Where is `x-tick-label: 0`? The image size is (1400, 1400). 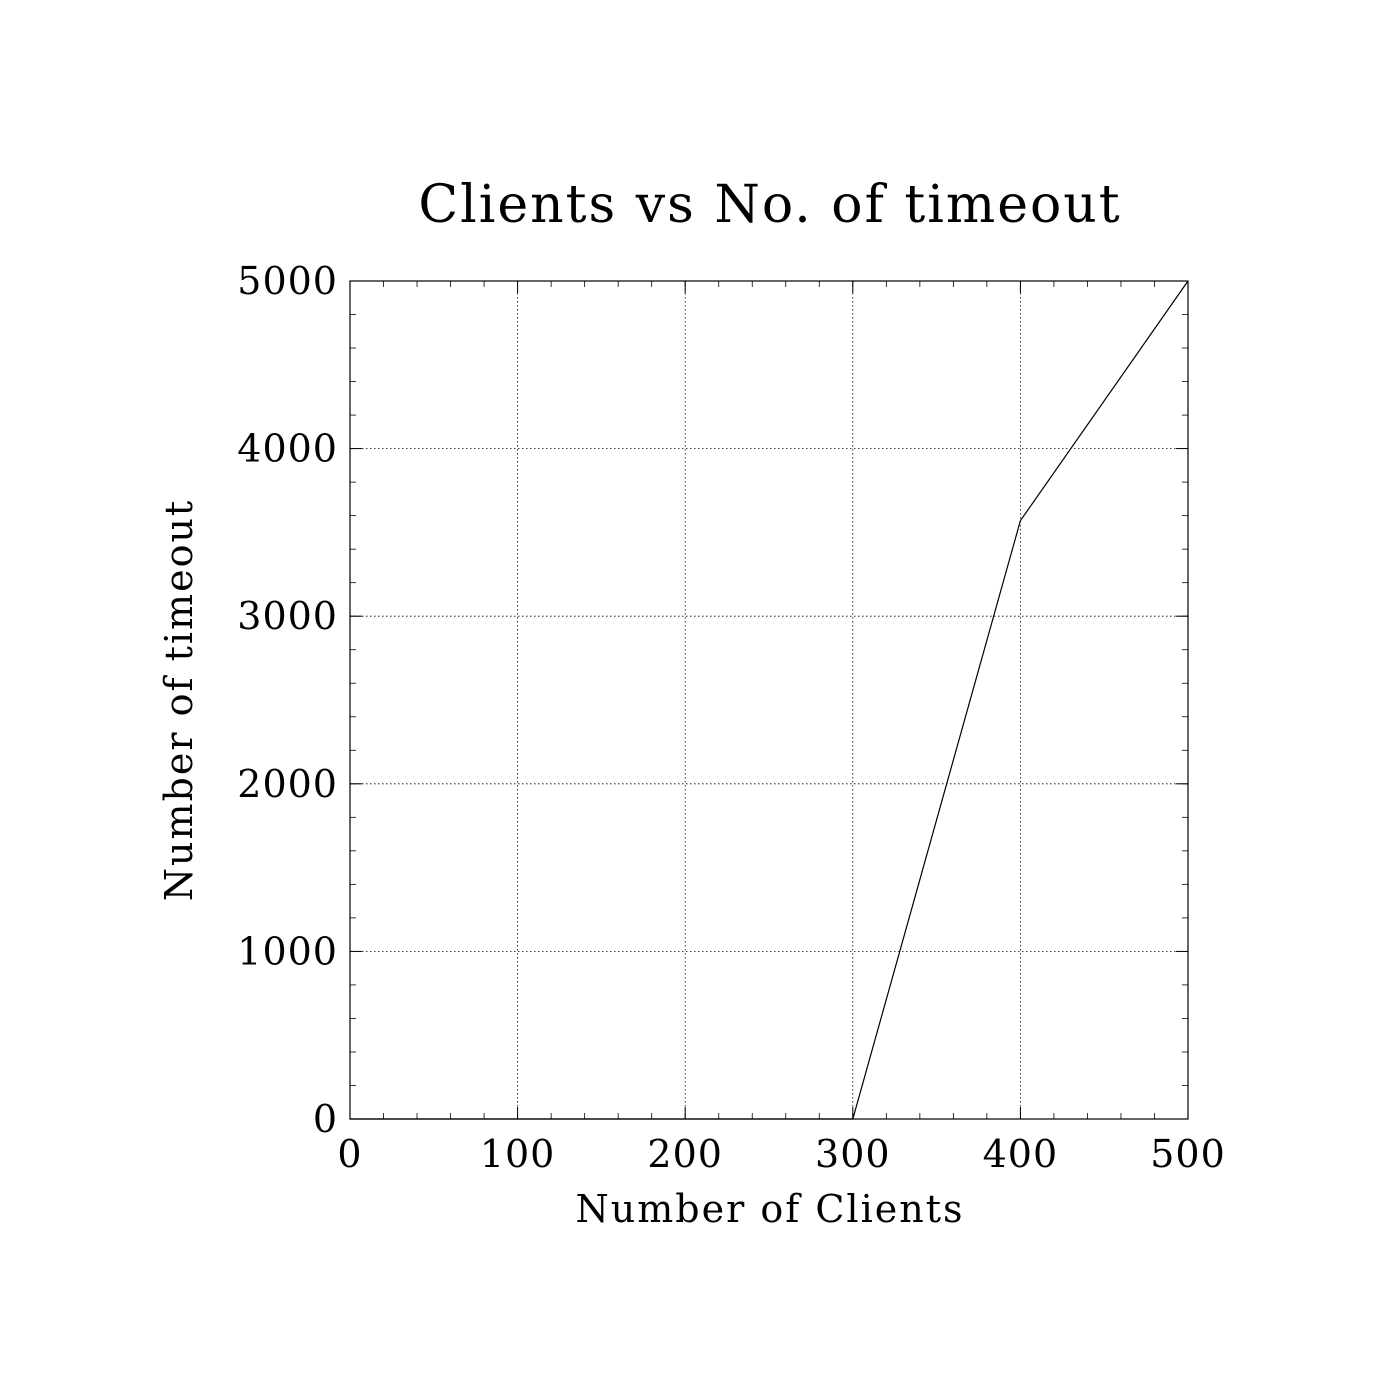
x-tick-label: 0 is located at coordinates (349, 1154).